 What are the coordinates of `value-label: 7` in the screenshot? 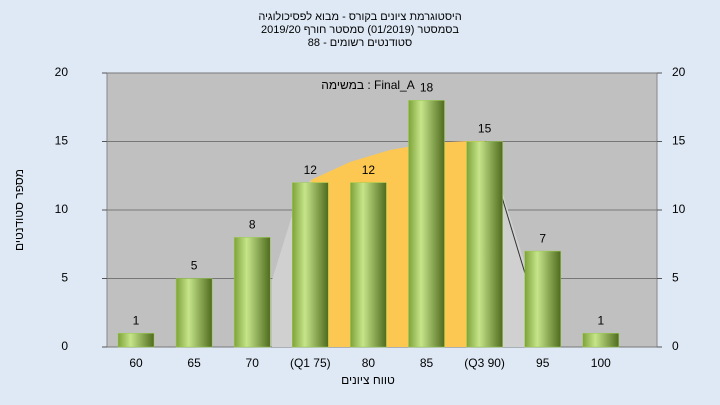 It's located at (542, 238).